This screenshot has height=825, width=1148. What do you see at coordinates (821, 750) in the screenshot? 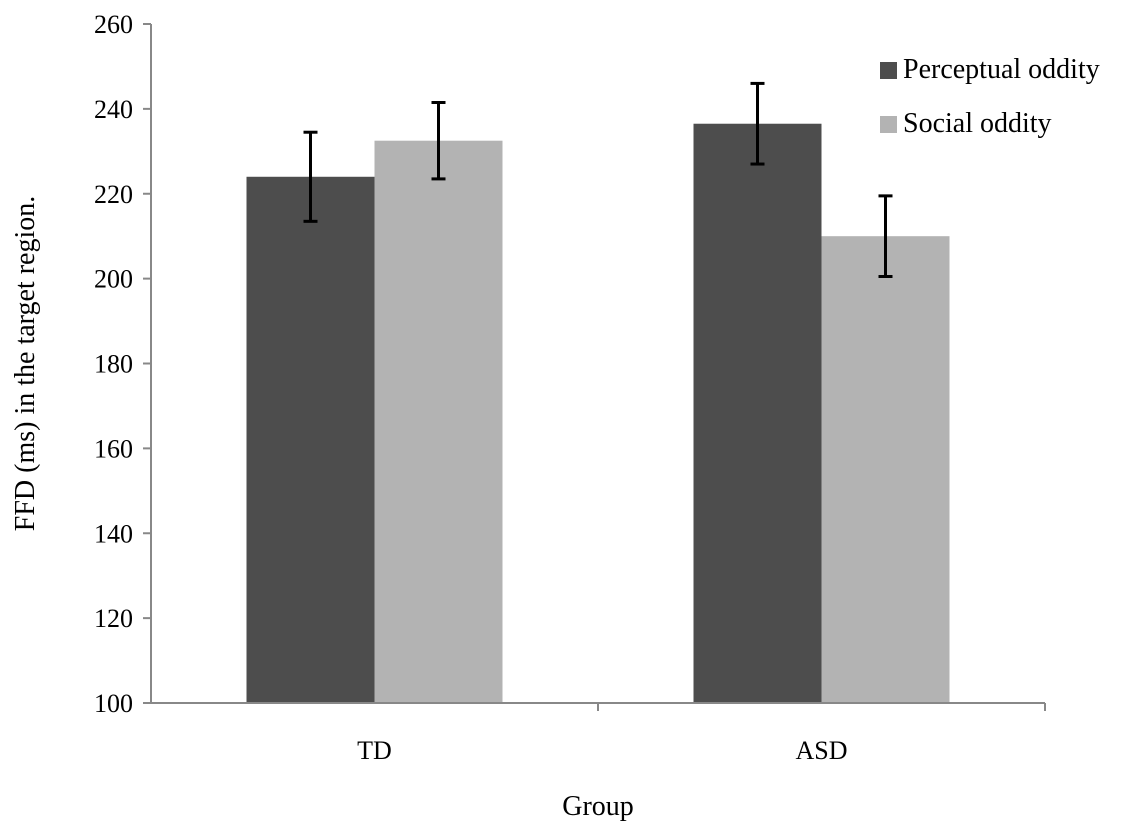
I see `x-tick-label: ASD` at bounding box center [821, 750].